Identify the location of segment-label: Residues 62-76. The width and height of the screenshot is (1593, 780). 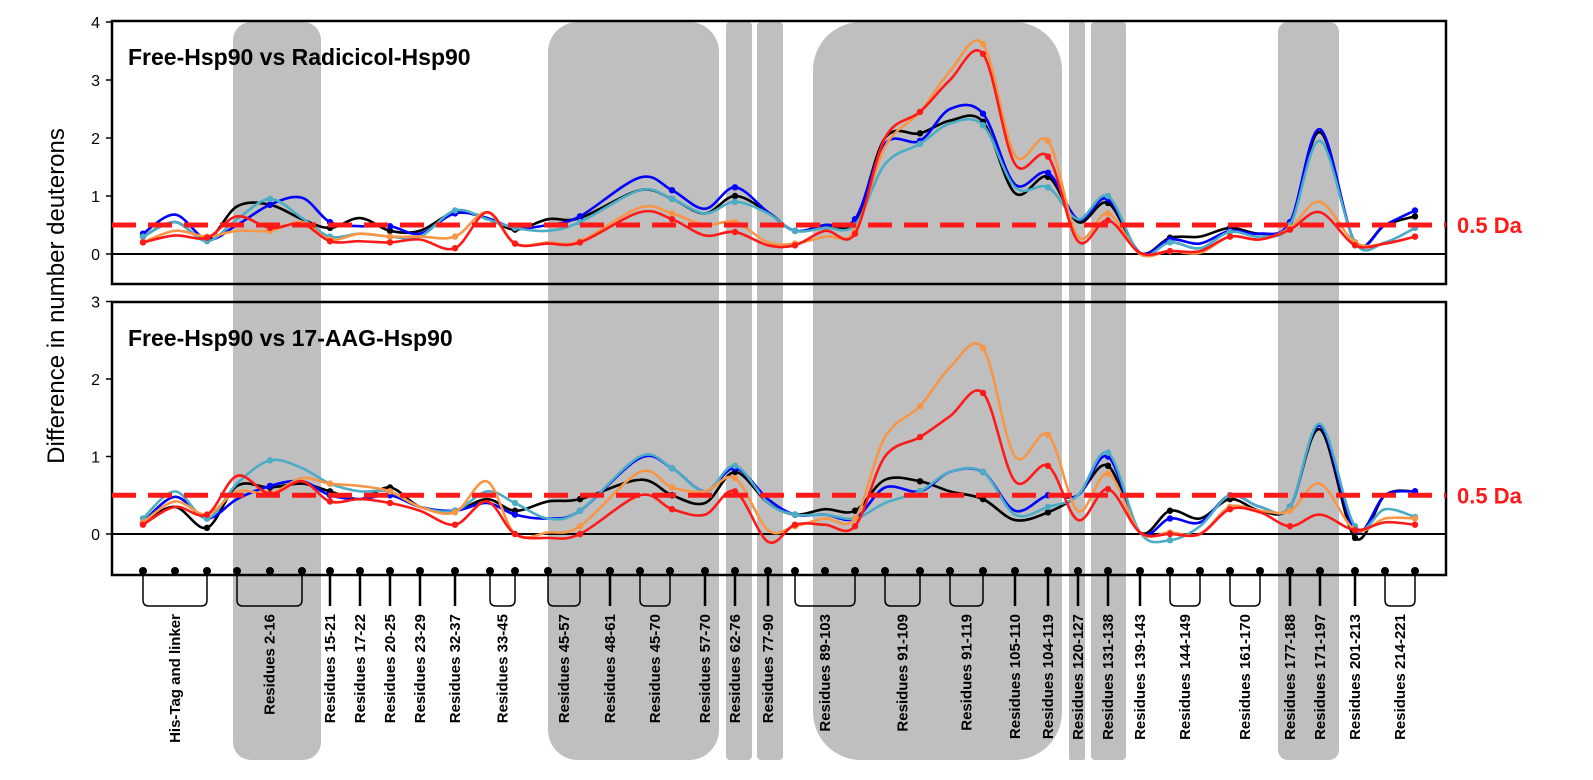
(735, 668).